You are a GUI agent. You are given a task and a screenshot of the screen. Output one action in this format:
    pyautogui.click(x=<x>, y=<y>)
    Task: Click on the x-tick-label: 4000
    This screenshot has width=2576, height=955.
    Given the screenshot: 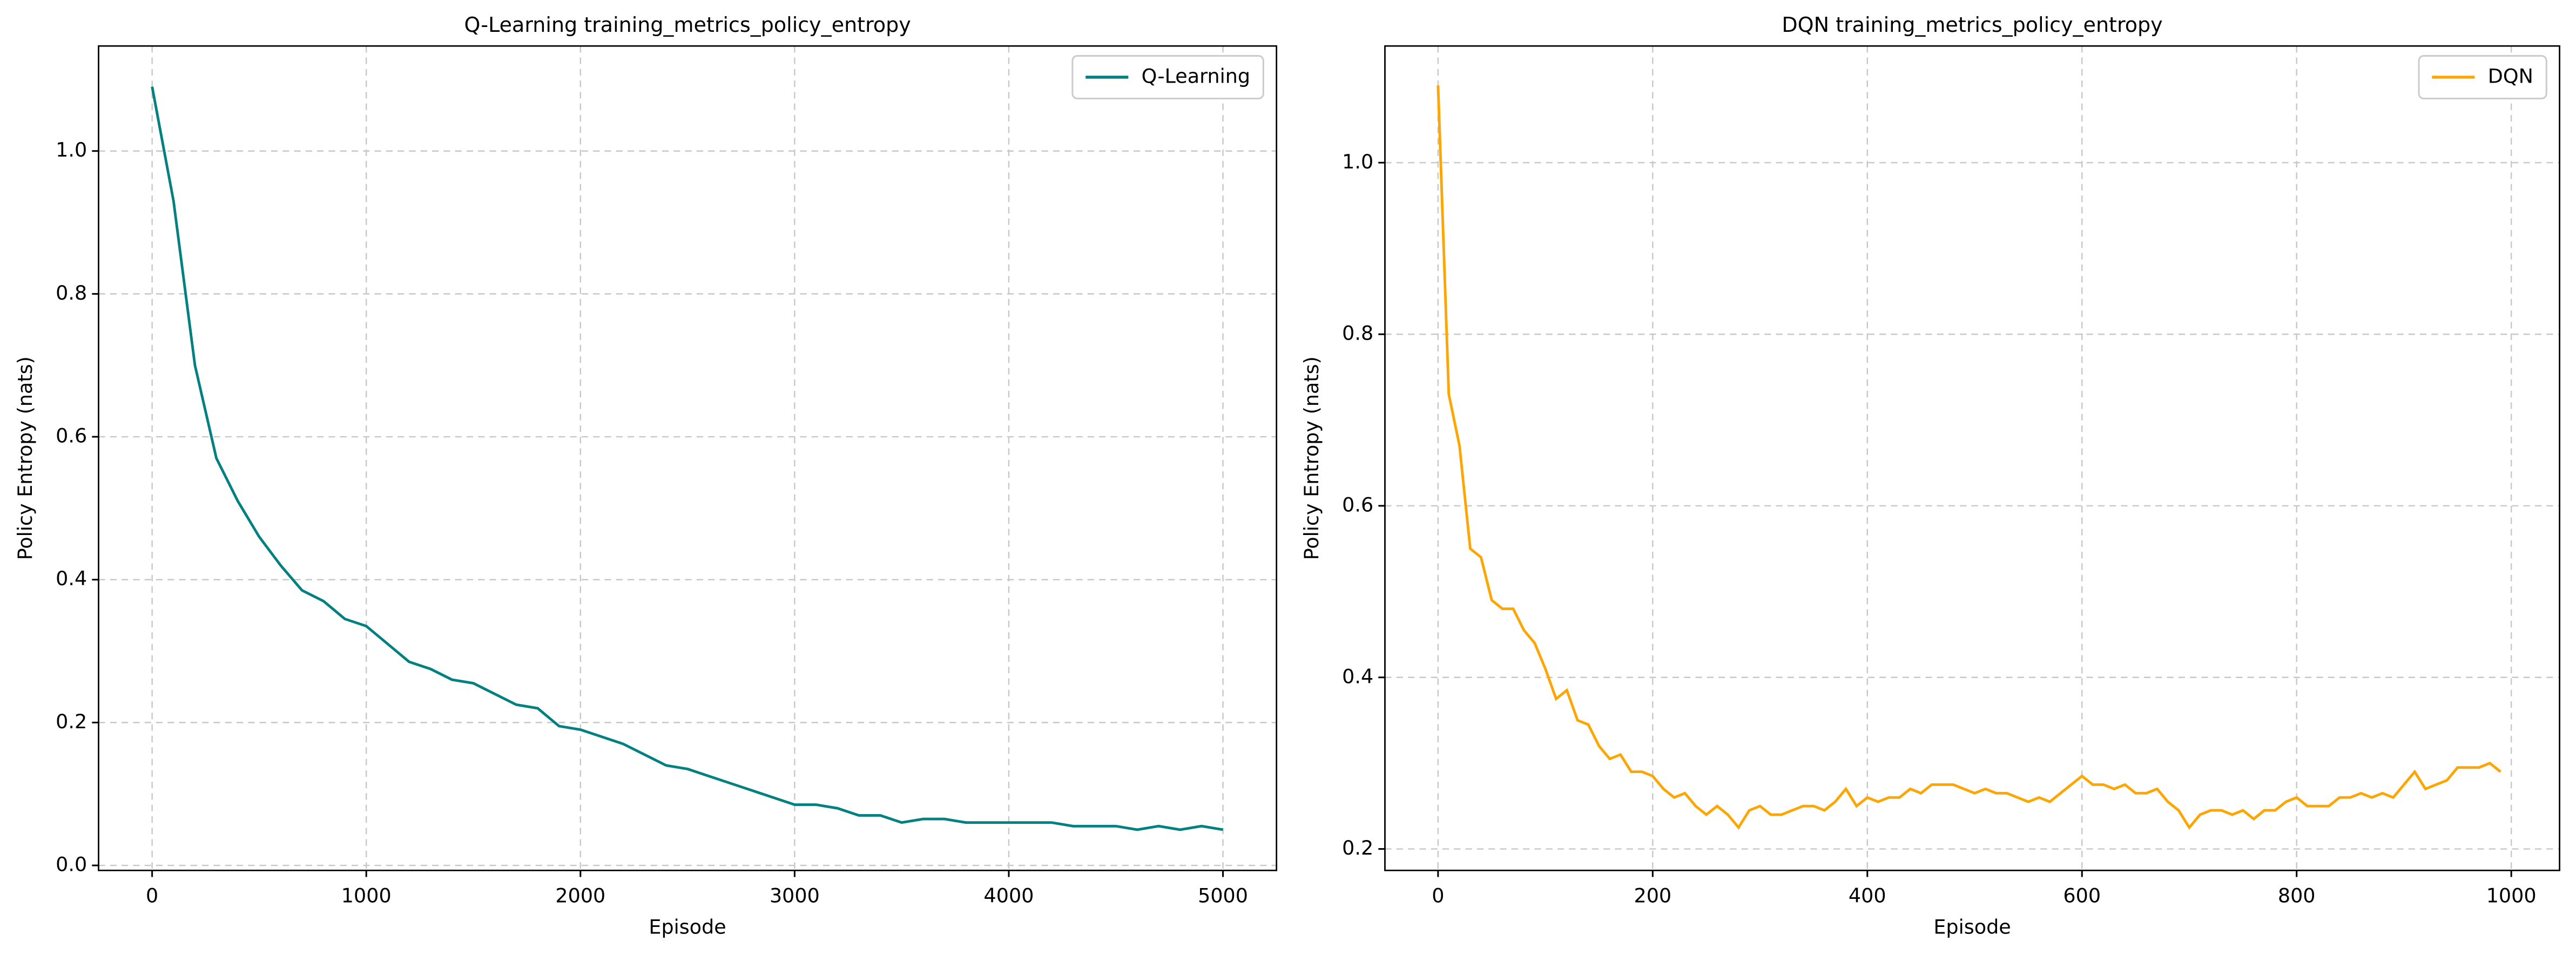 What is the action you would take?
    pyautogui.click(x=1009, y=895)
    